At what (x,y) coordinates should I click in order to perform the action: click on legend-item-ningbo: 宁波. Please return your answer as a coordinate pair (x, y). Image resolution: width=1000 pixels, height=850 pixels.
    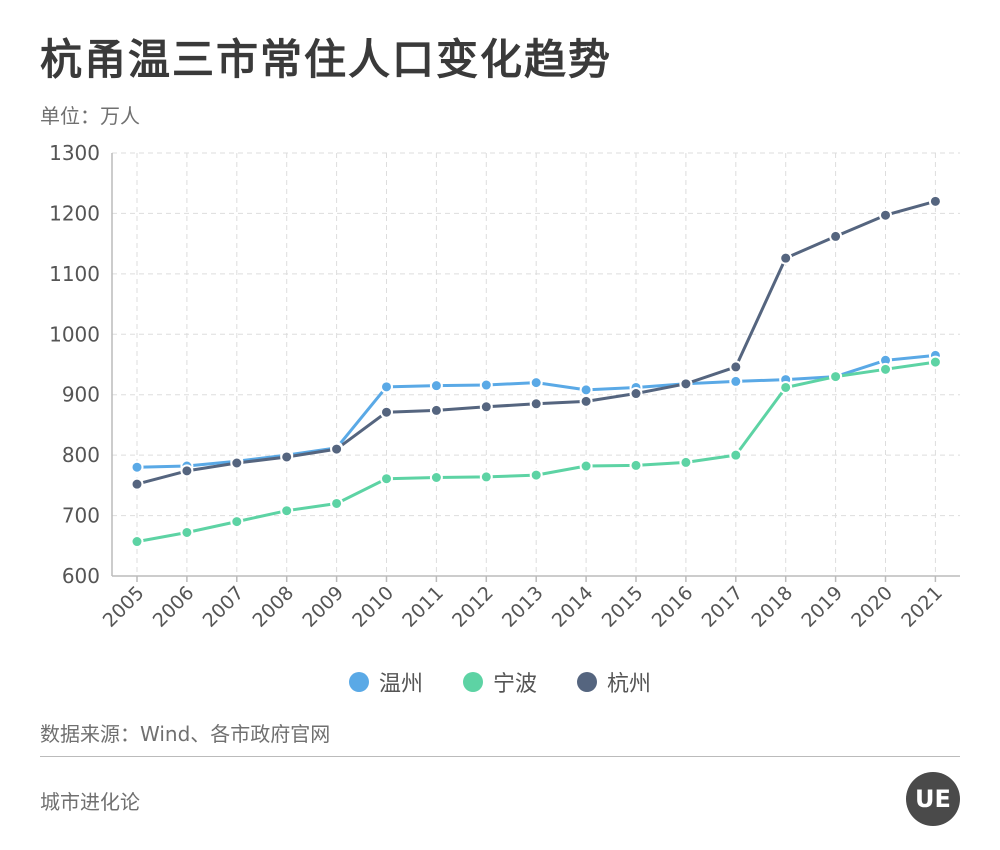
    Looking at the image, I should click on (499, 682).